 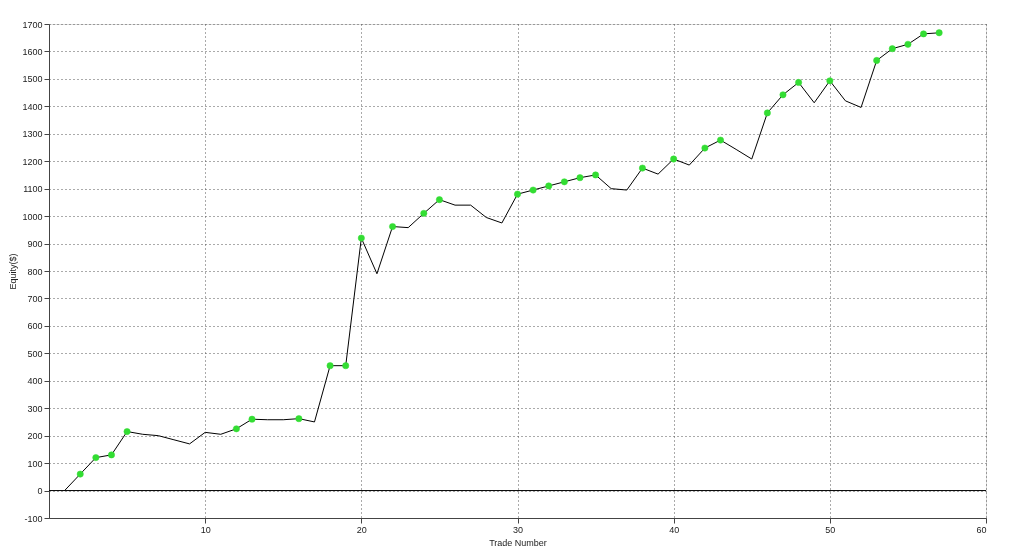 I want to click on y-tick-label: -100, so click(x=33, y=518).